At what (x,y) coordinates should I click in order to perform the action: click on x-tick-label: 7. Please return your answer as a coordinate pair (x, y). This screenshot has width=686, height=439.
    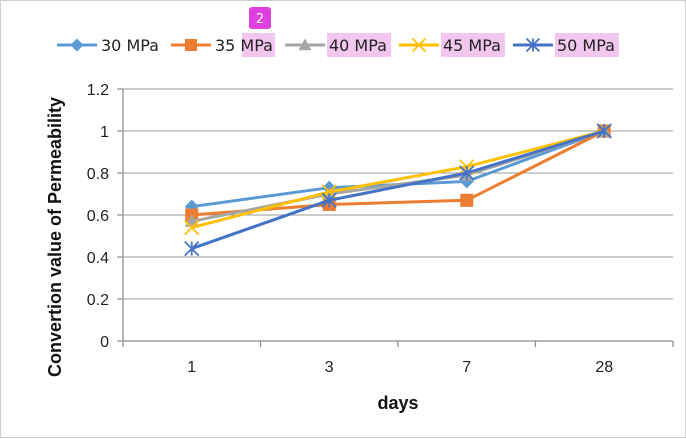
    Looking at the image, I should click on (466, 367).